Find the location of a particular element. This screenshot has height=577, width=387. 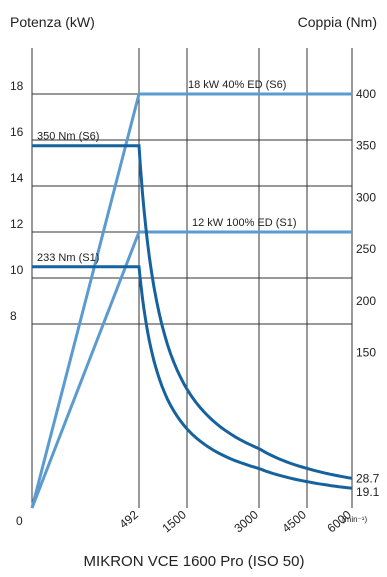

y-left-tick-label: 14 is located at coordinates (17, 178).